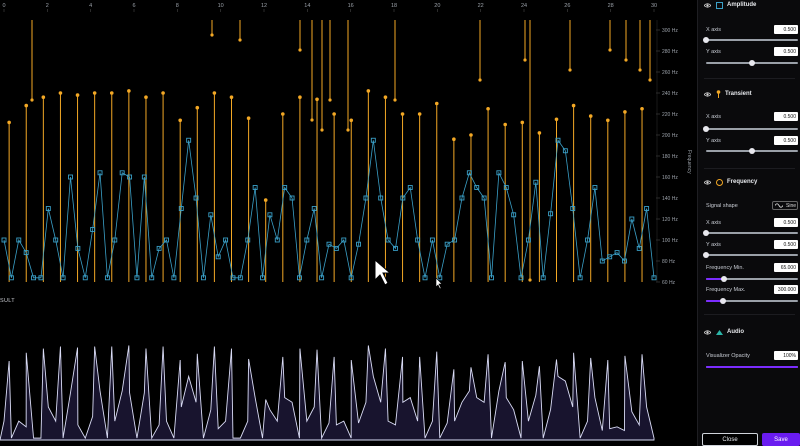  I want to click on transient-x-input: 0.500, so click(786, 116).